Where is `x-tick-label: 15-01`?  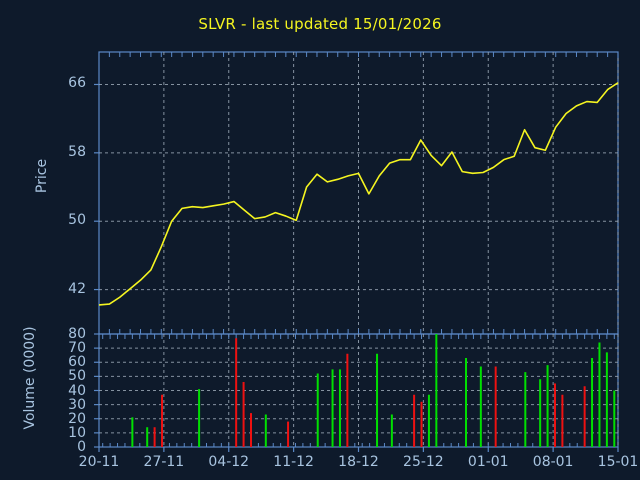
x-tick-label: 15-01 is located at coordinates (618, 462).